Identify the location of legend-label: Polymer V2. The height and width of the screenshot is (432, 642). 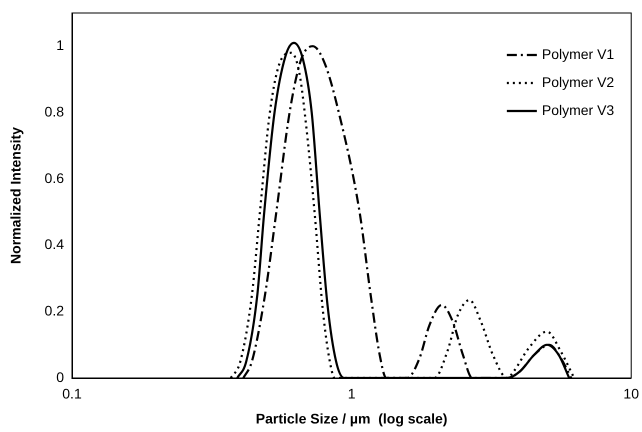
(578, 82).